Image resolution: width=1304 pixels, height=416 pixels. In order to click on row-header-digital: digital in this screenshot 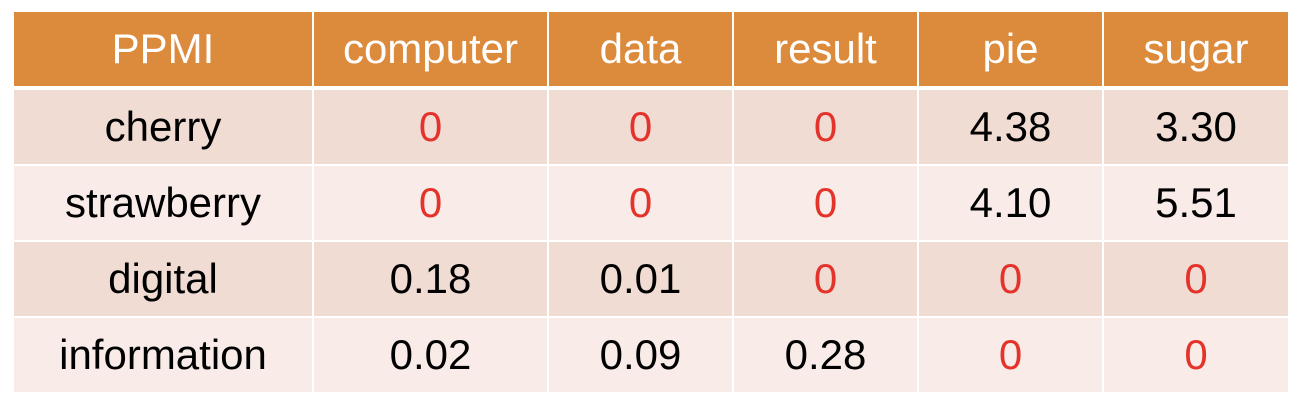, I will do `click(164, 280)`.